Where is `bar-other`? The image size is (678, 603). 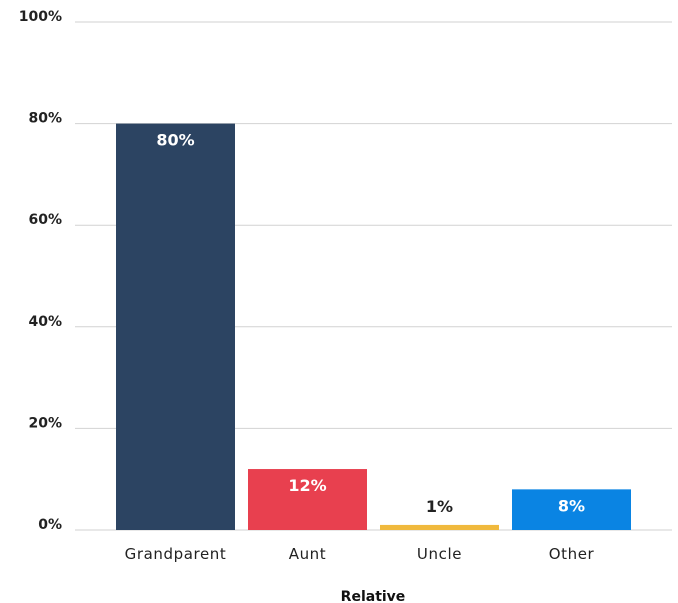
bar-other is located at coordinates (571, 509).